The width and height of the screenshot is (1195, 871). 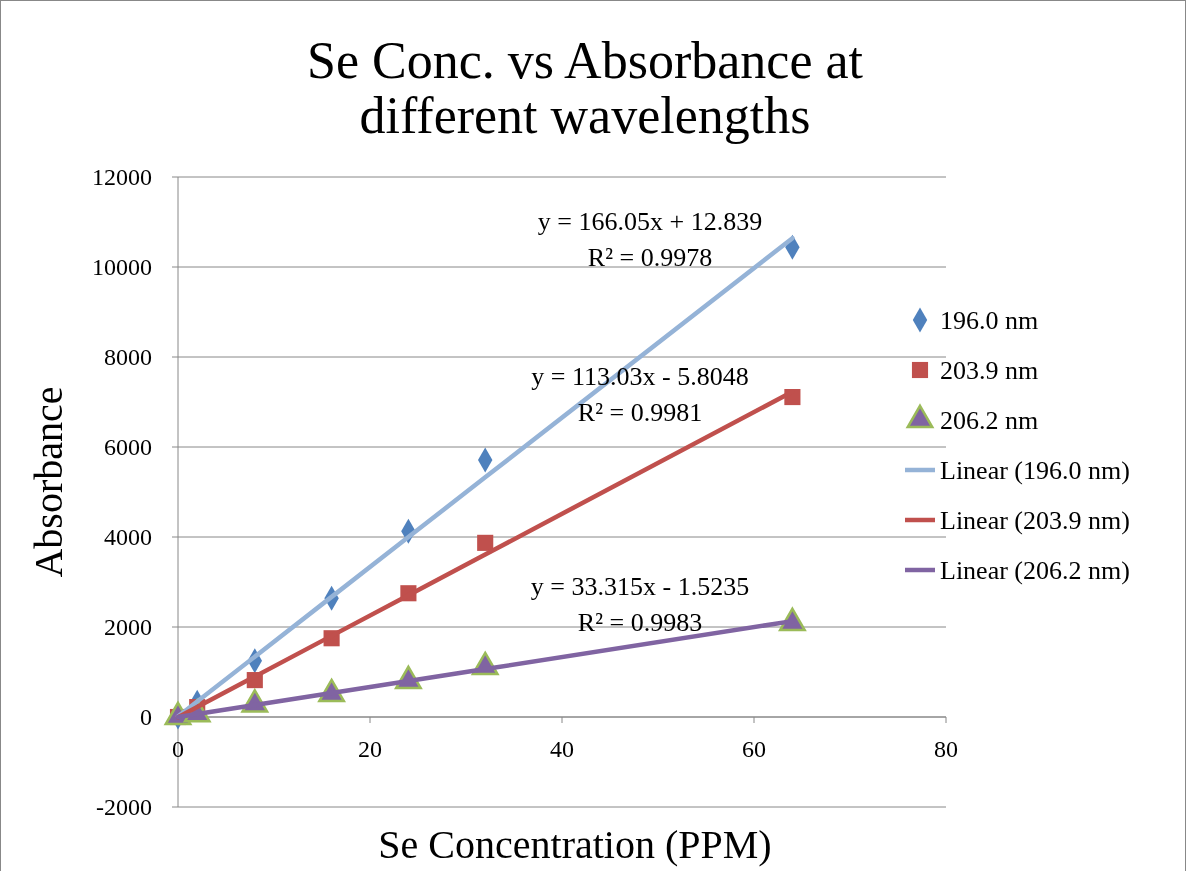 What do you see at coordinates (989, 421) in the screenshot?
I see `legend-label: 206.2 nm` at bounding box center [989, 421].